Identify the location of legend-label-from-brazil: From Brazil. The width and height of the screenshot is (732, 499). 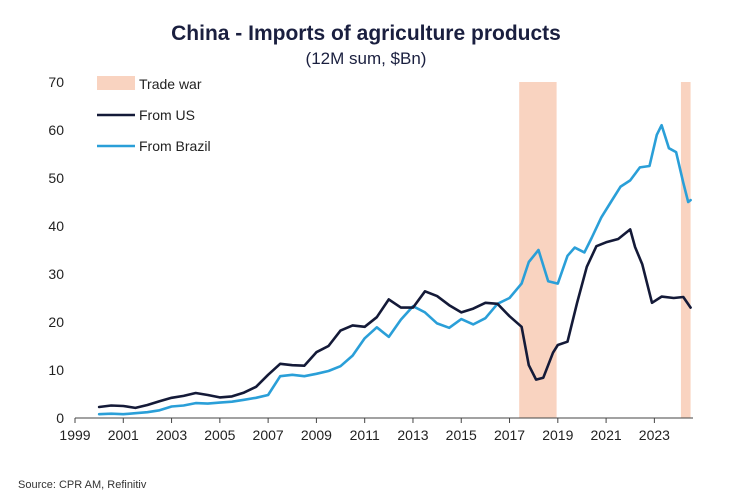
(175, 146).